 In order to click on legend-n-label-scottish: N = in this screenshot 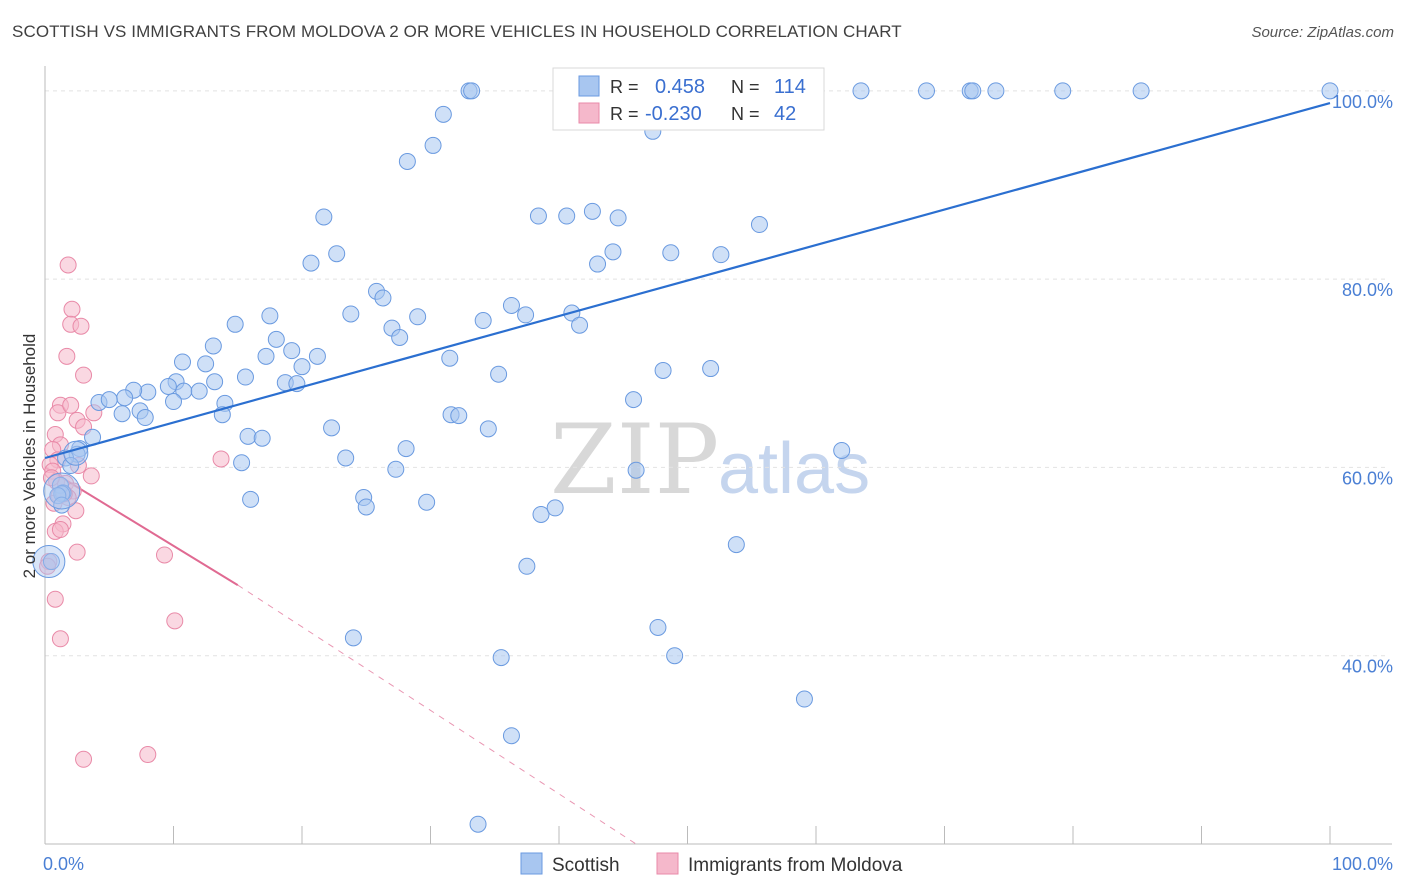, I will do `click(745, 87)`.